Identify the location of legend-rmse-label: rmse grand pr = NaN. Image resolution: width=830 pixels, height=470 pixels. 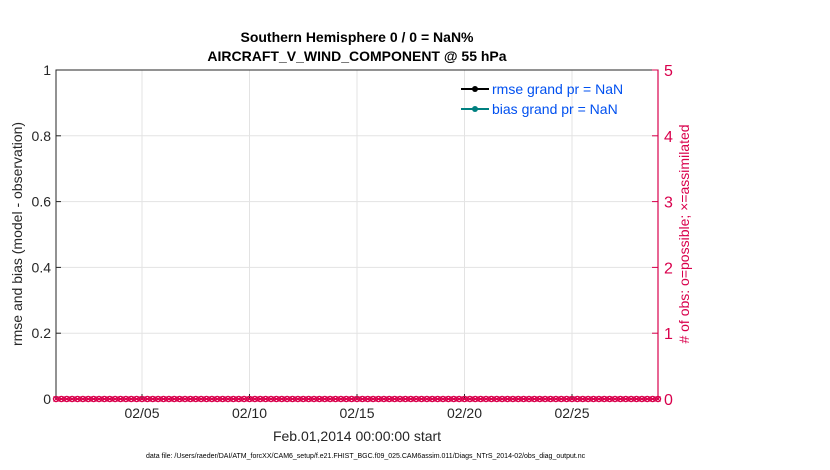
(557, 89).